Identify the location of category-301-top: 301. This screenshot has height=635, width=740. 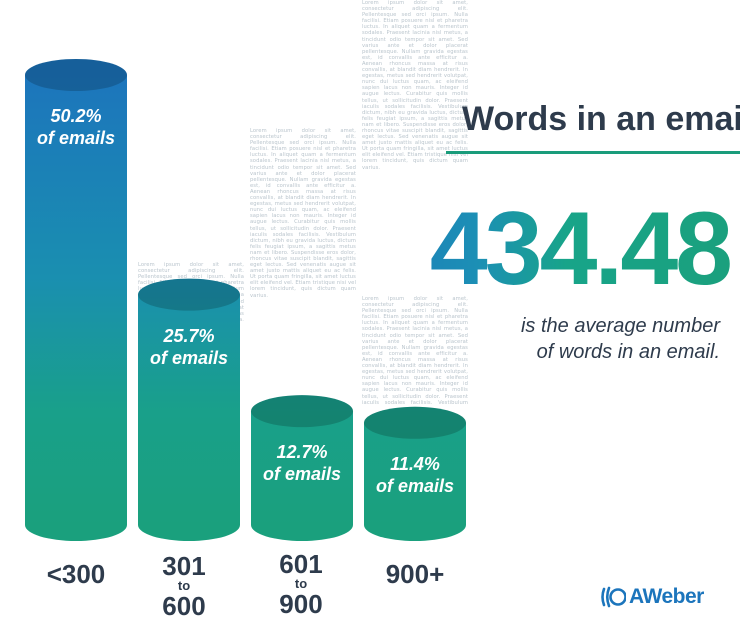
(184, 566).